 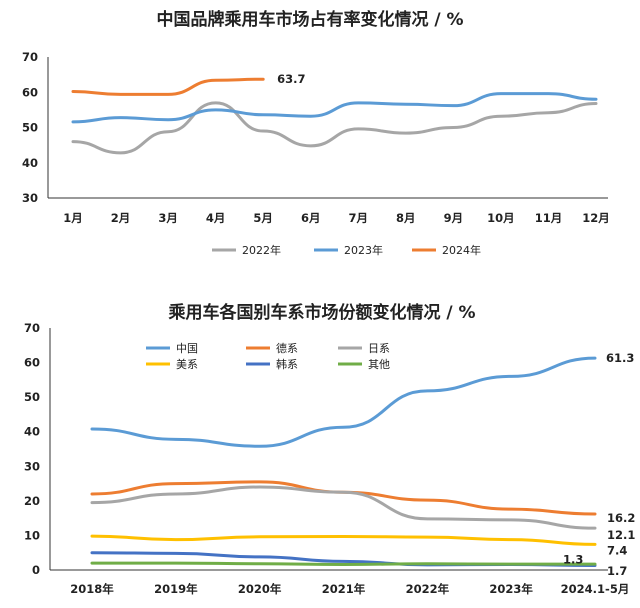 I want to click on x-tick-label: 12月, so click(x=596, y=218).